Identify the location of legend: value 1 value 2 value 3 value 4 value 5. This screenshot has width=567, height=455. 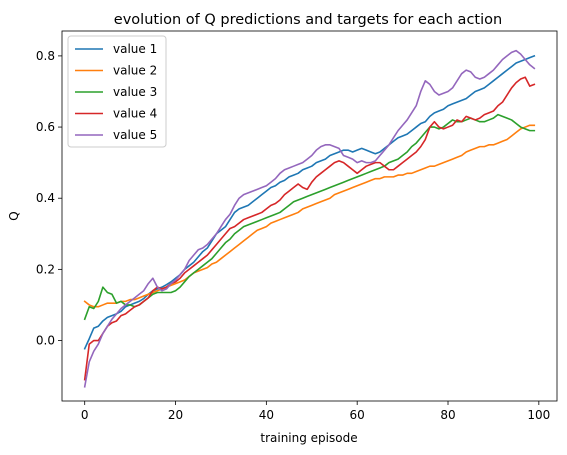
(117, 91).